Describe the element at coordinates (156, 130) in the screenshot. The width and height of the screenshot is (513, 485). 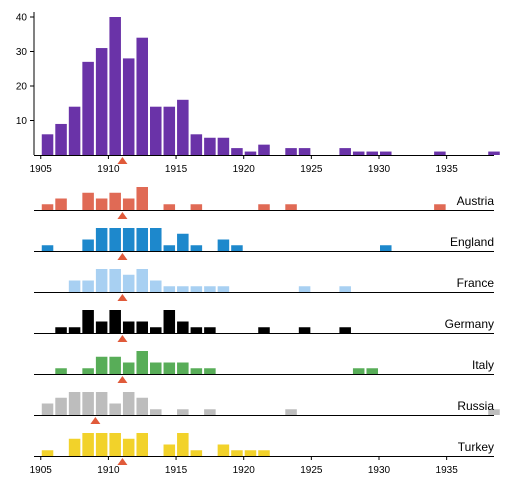
I see `main-bar-1913` at that location.